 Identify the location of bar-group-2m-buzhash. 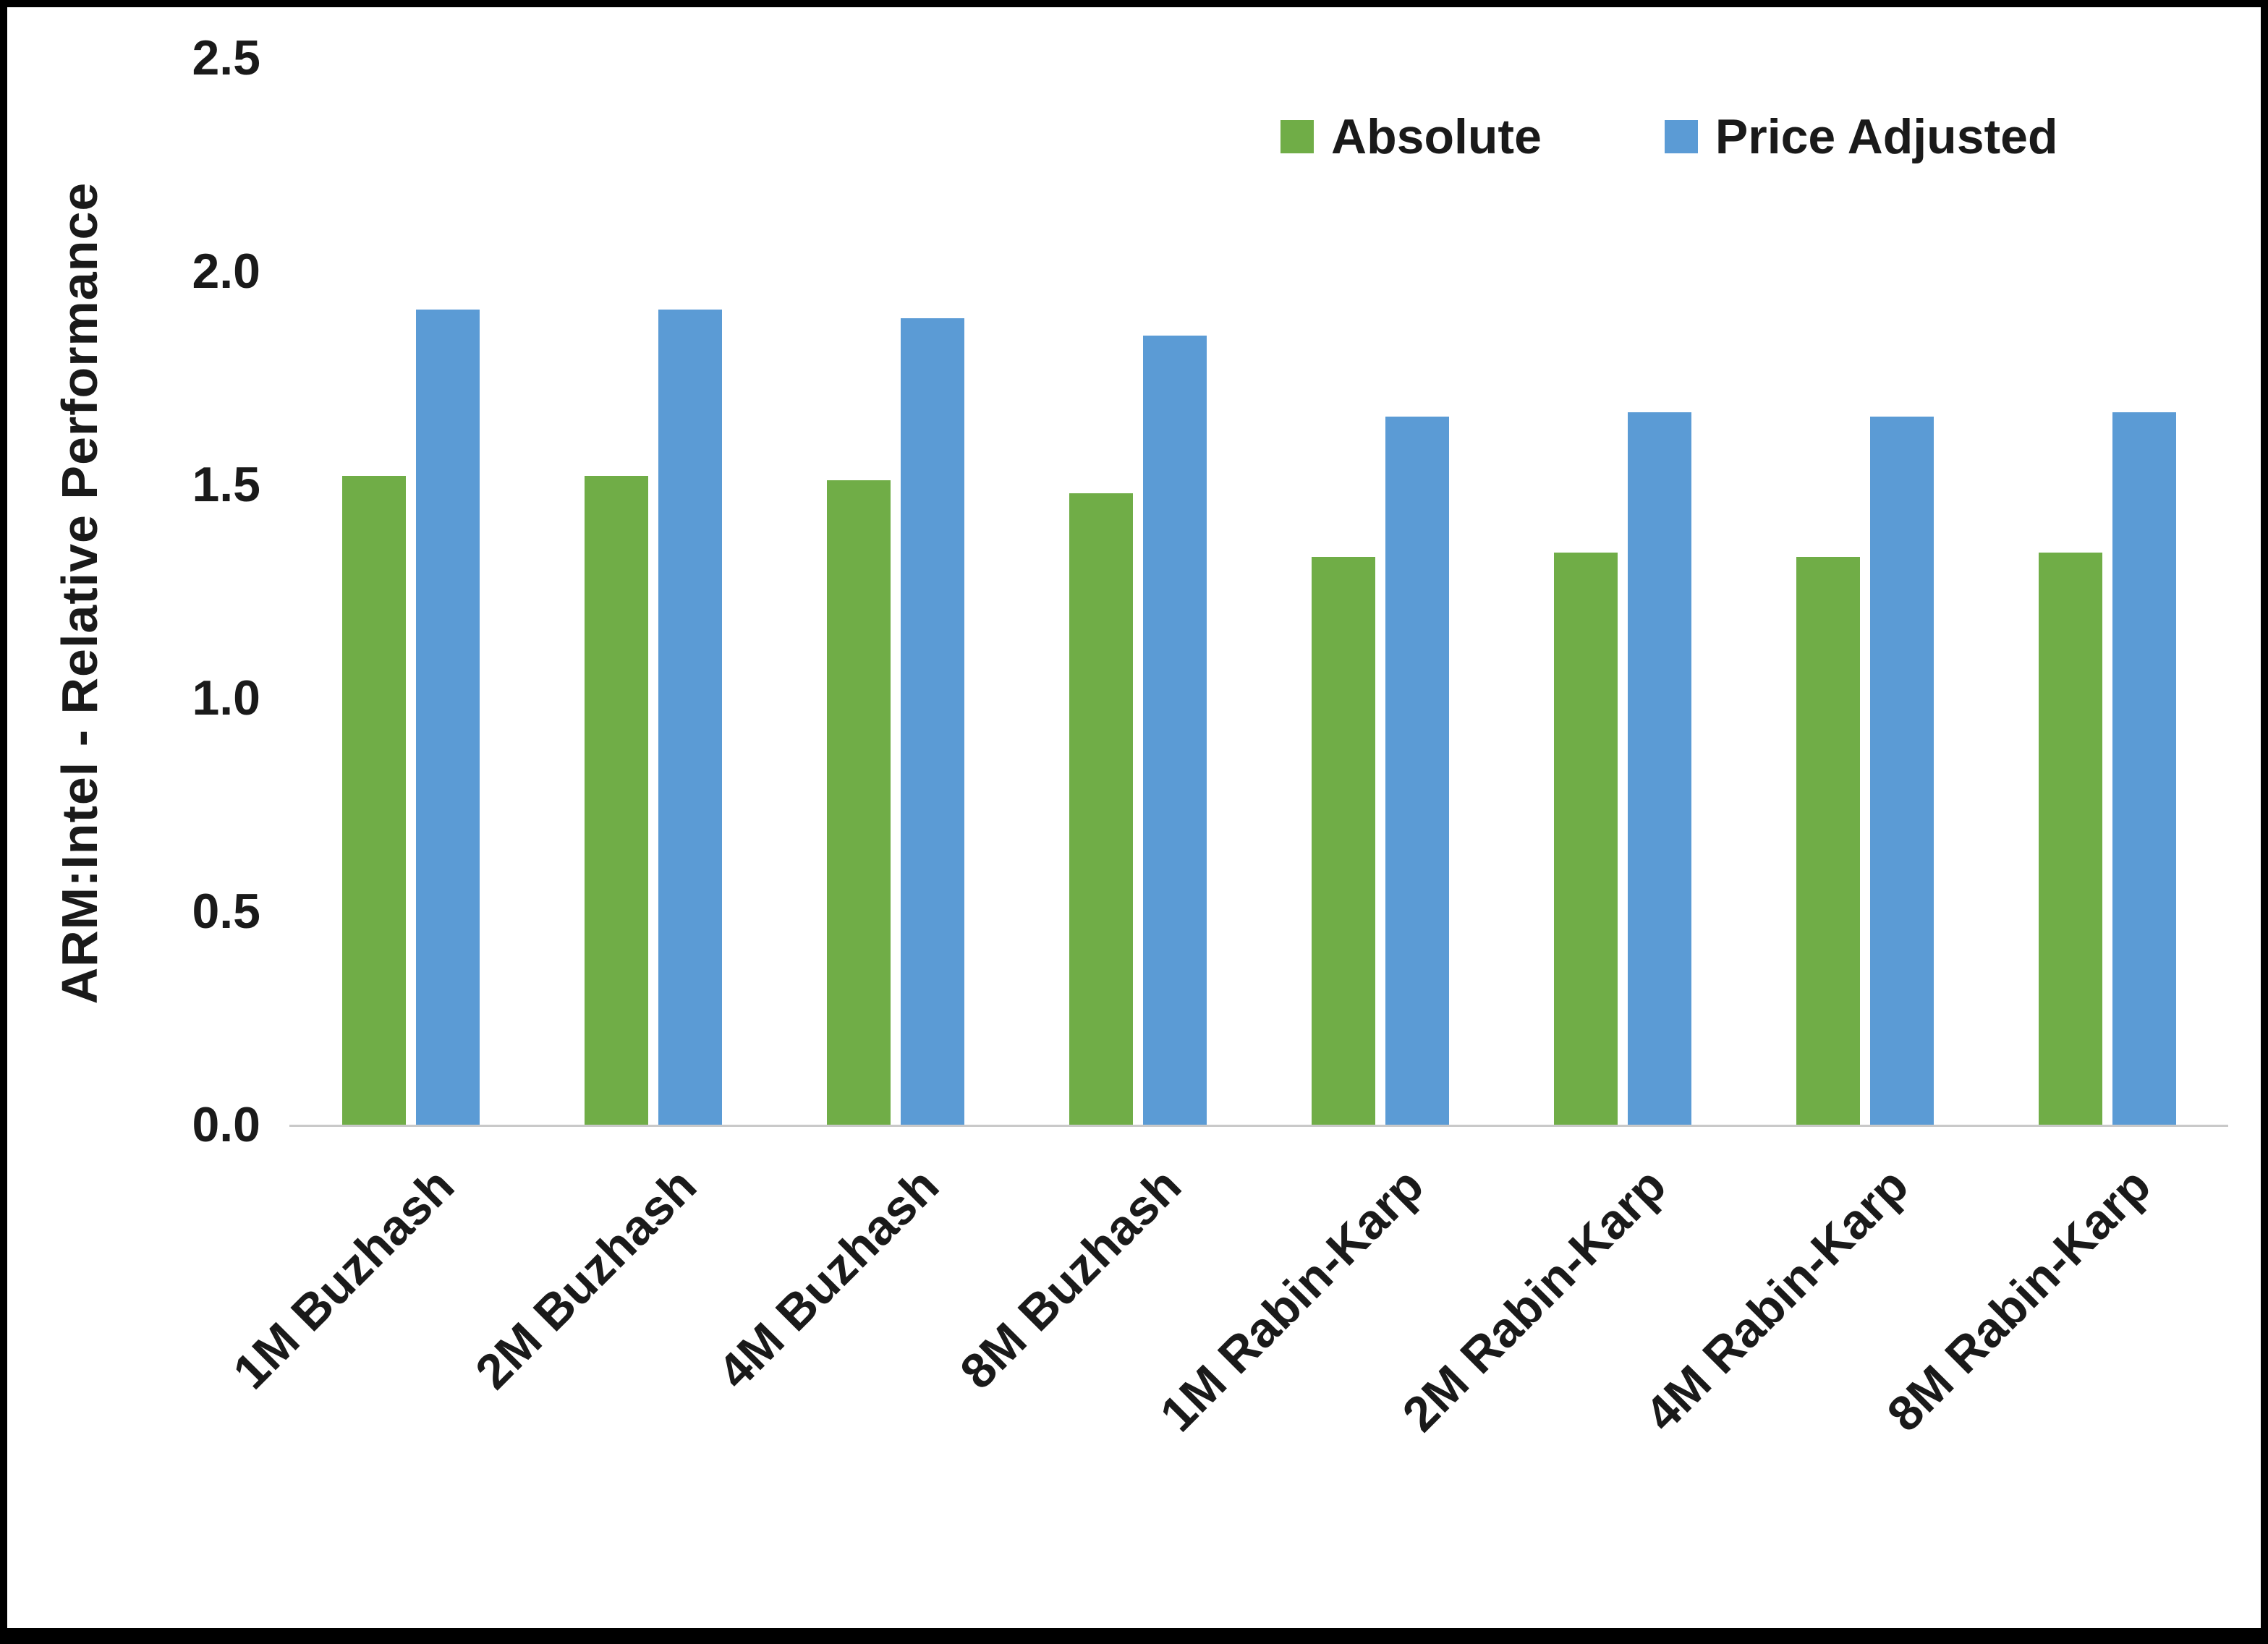
(653, 591).